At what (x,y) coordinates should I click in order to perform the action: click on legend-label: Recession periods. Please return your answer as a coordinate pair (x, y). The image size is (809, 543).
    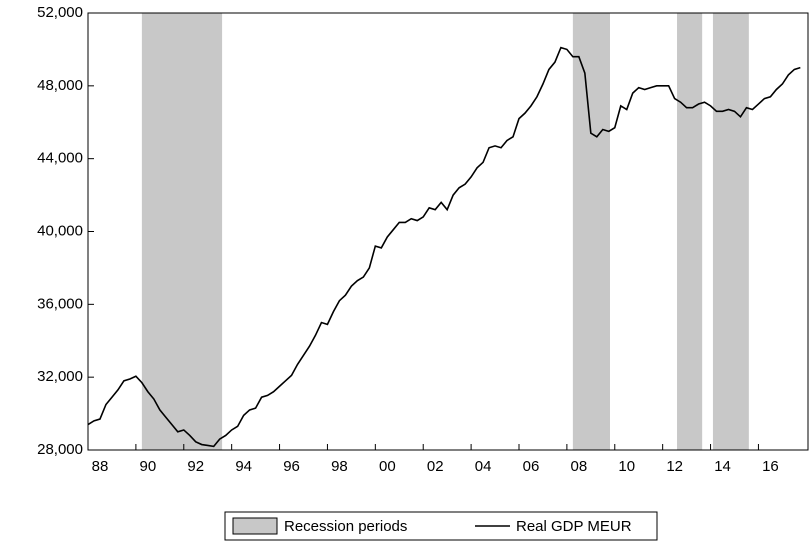
    Looking at the image, I should click on (345, 526).